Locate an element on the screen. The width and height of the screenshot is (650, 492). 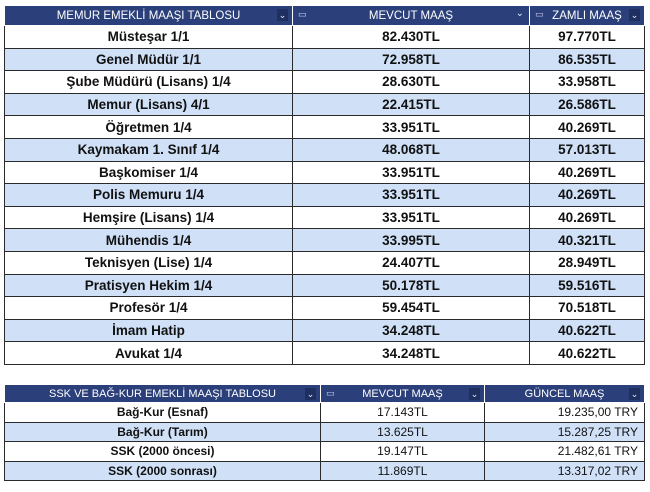
table-row: Genel Müdür 1/1 72.958TL 86.535TL is located at coordinates (324, 59).